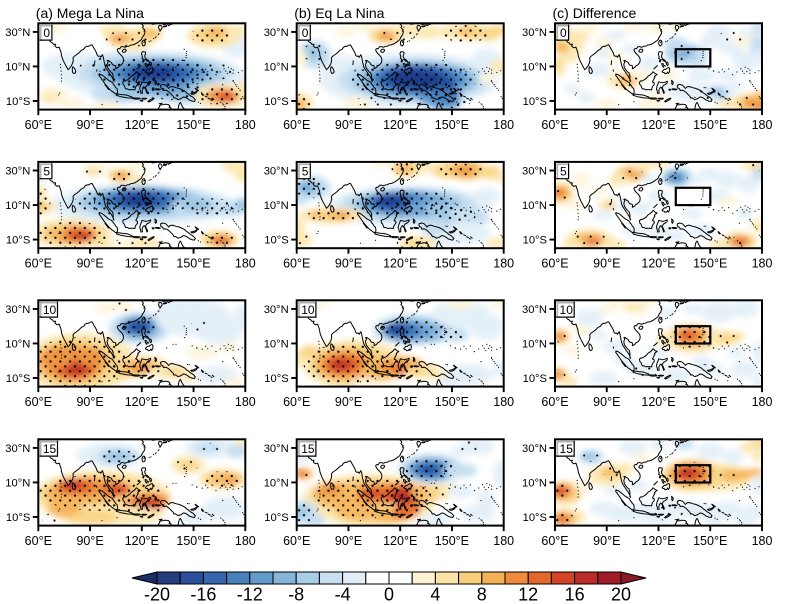  I want to click on svg-text: 12, so click(528, 594).